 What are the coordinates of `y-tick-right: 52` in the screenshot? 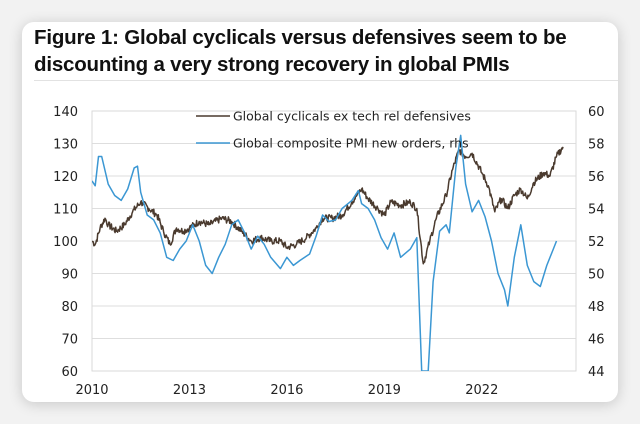 It's located at (596, 242).